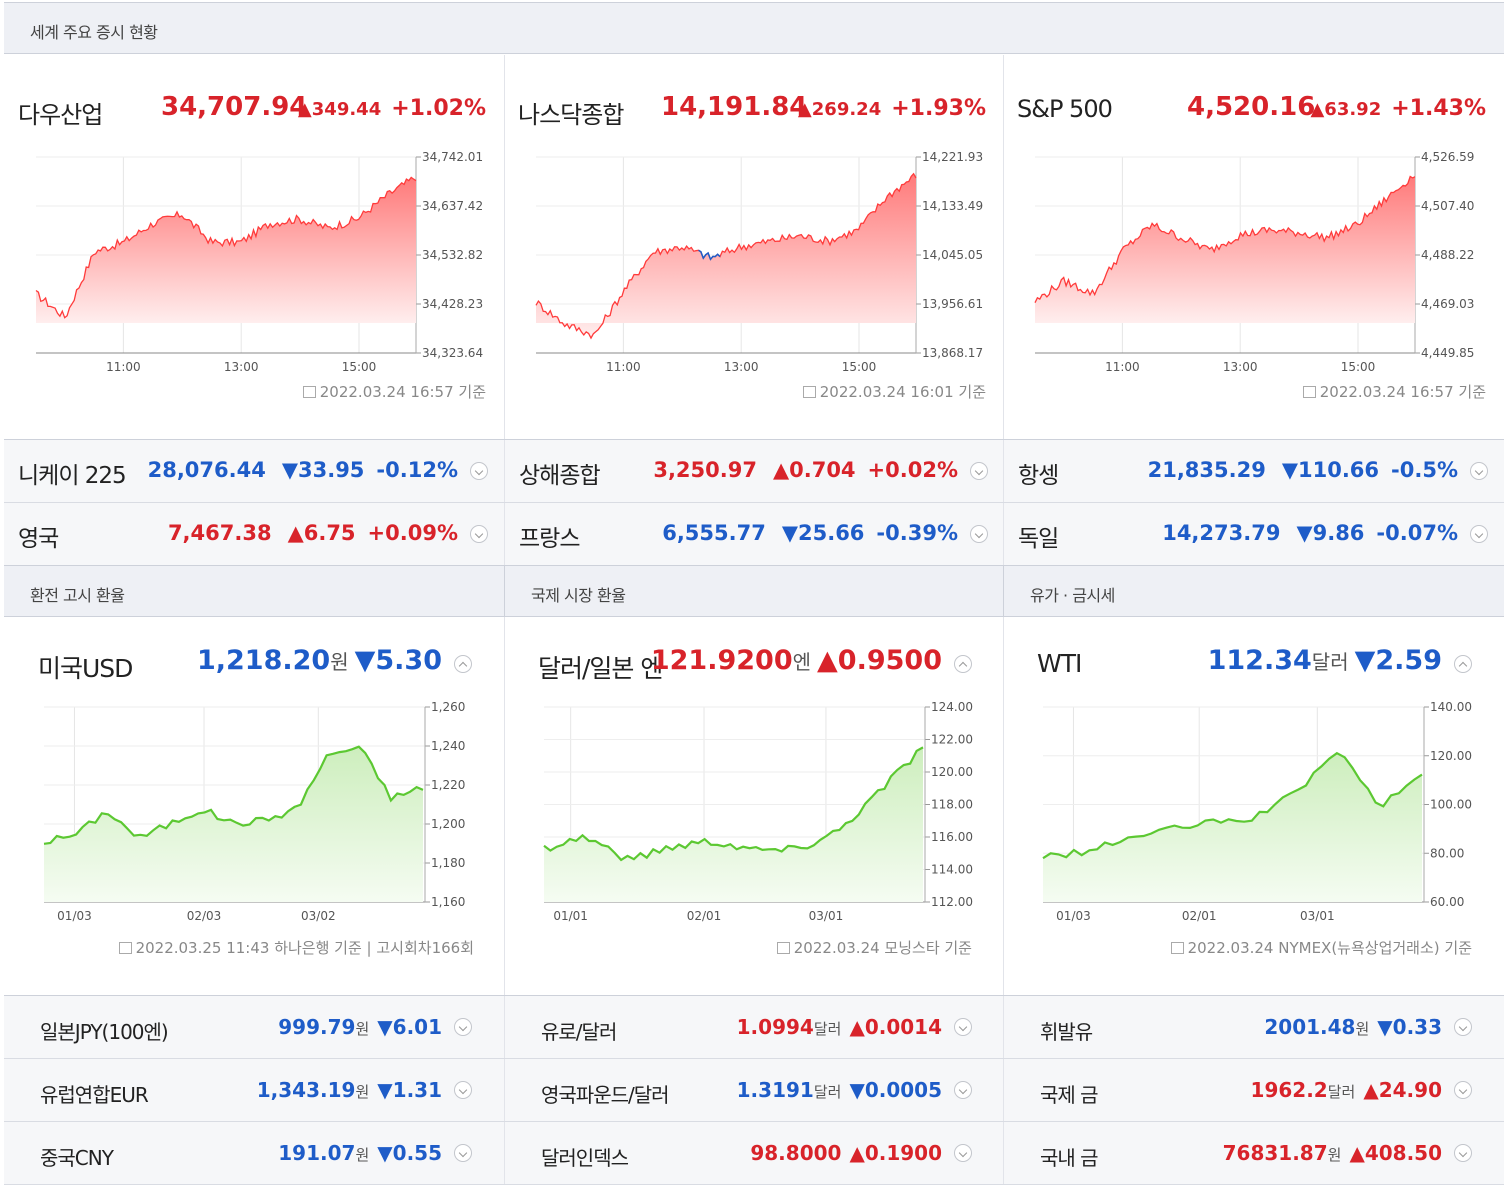  I want to click on timestamp: 2022.03.24 모닝스타 기준, so click(874, 947).